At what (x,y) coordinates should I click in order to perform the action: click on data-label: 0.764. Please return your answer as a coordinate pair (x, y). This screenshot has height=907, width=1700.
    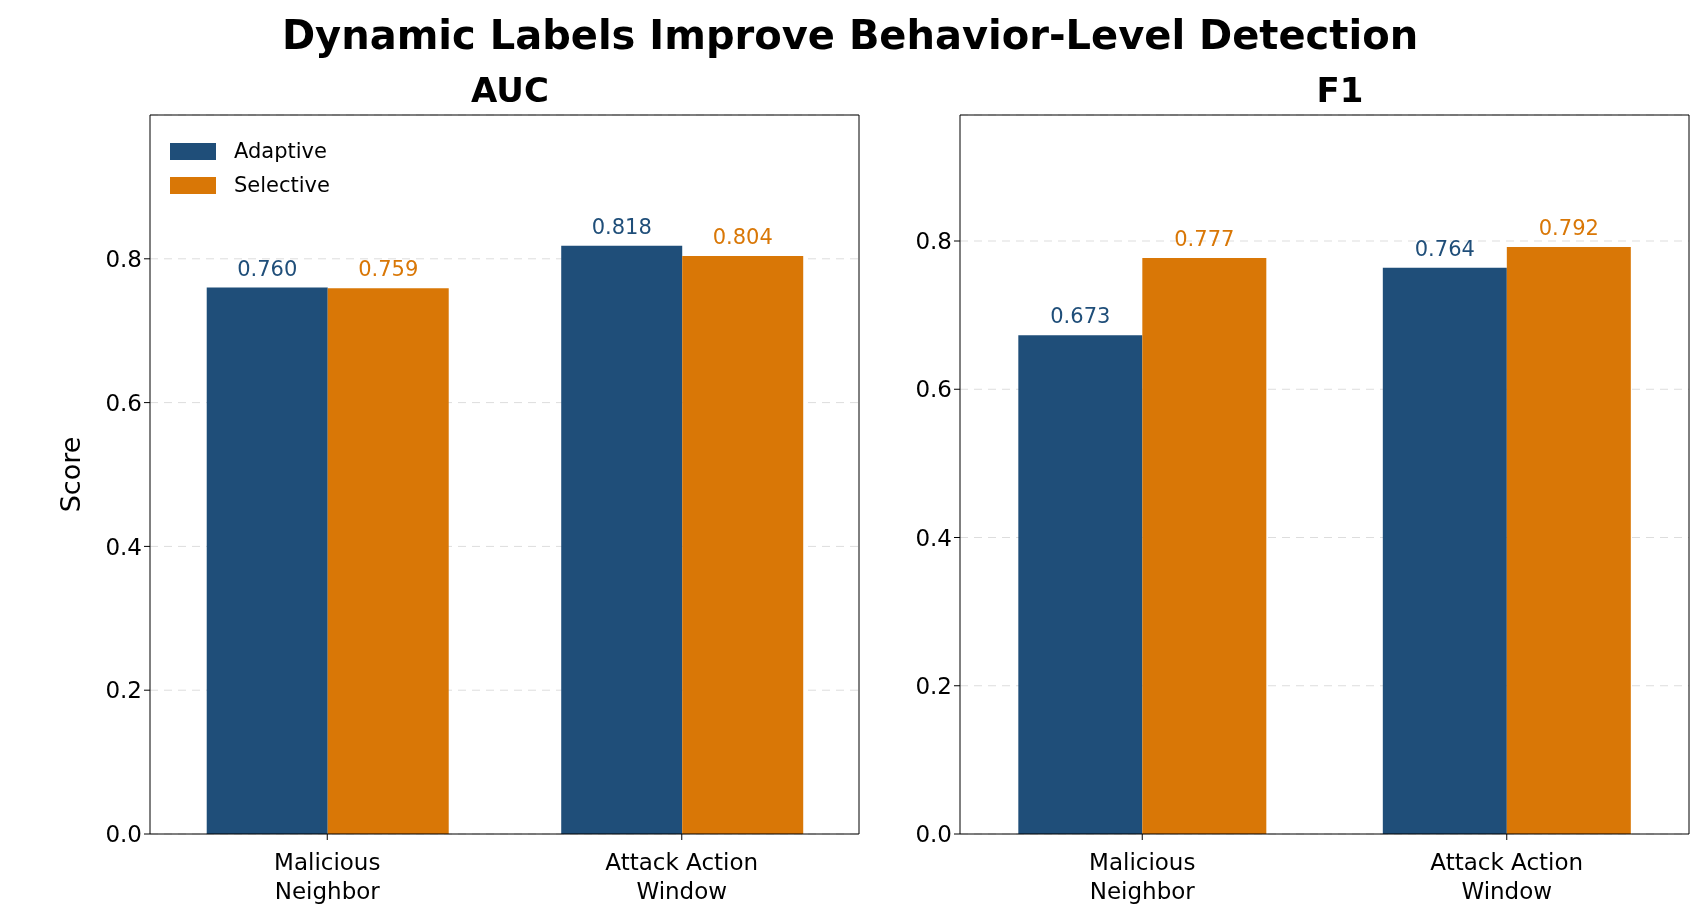
    Looking at the image, I should click on (1444, 248).